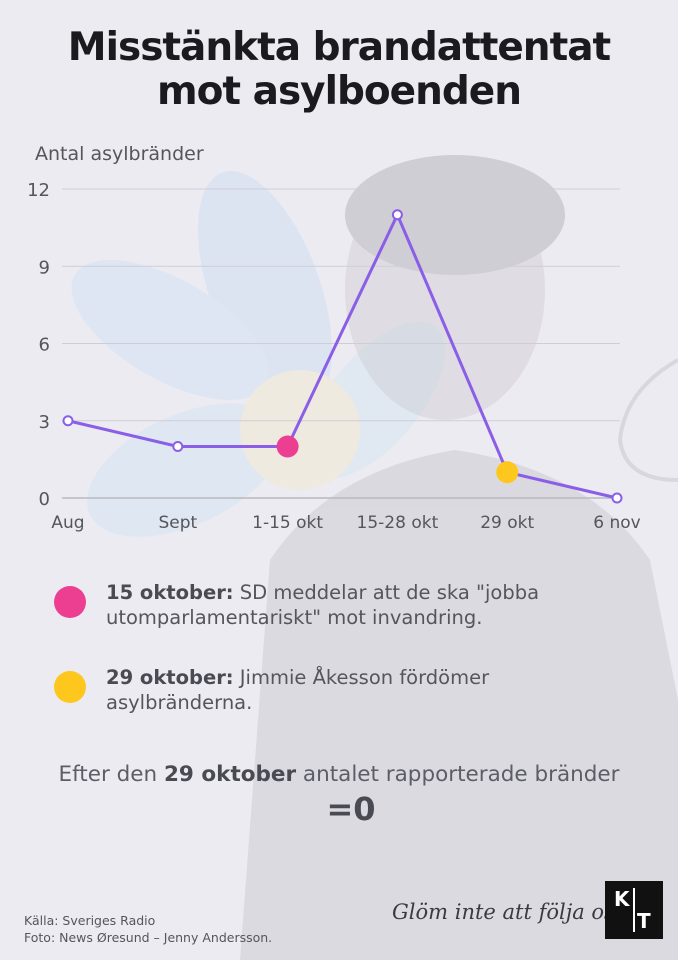 Image resolution: width=678 pixels, height=960 pixels. I want to click on x-tick-label: Aug, so click(67, 523).